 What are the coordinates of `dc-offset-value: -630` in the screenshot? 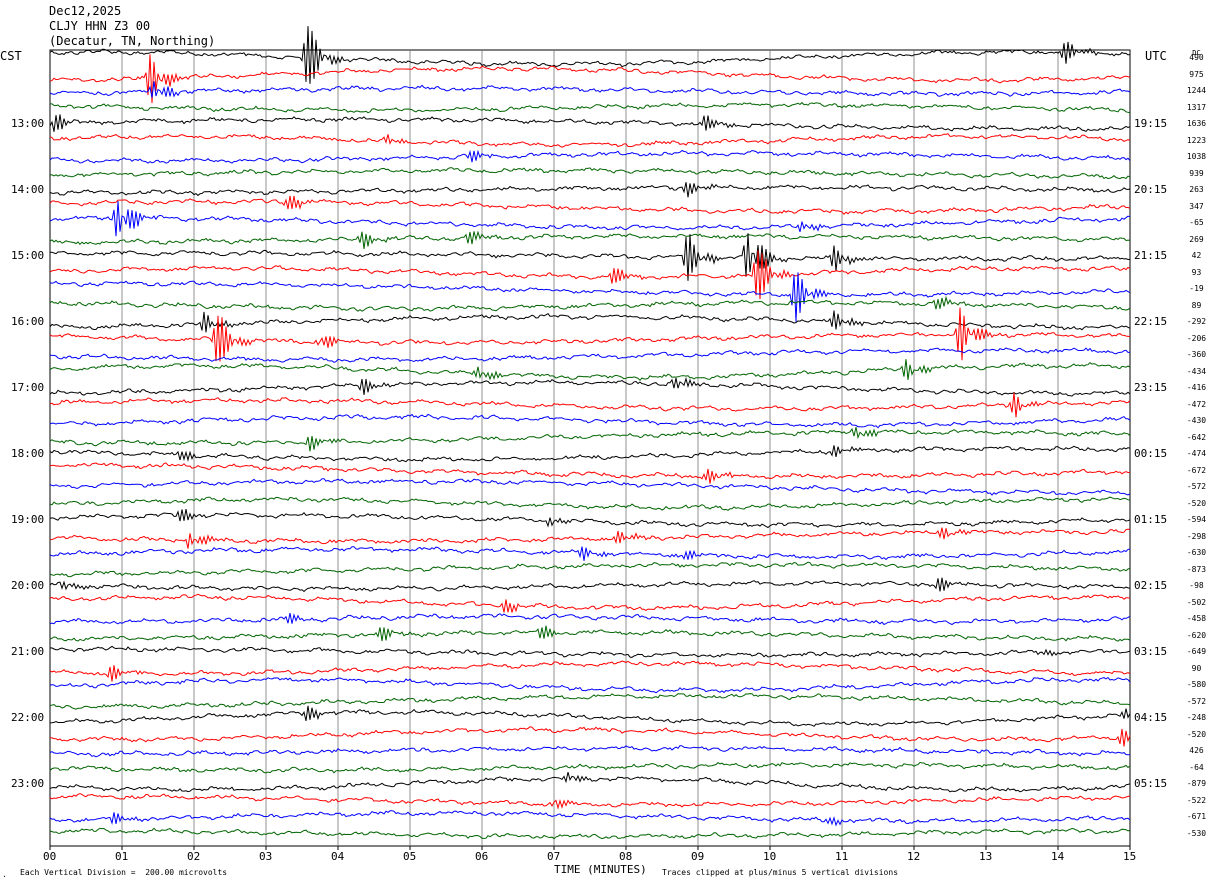 It's located at (1196, 552).